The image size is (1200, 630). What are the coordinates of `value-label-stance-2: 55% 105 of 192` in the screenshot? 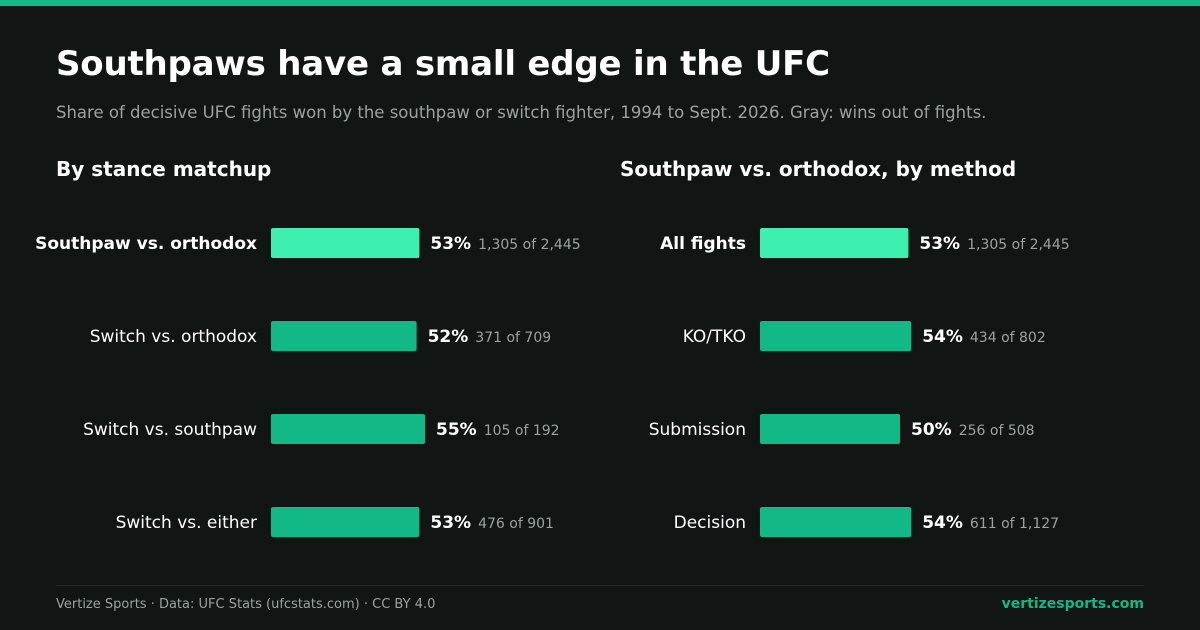 It's located at (498, 430).